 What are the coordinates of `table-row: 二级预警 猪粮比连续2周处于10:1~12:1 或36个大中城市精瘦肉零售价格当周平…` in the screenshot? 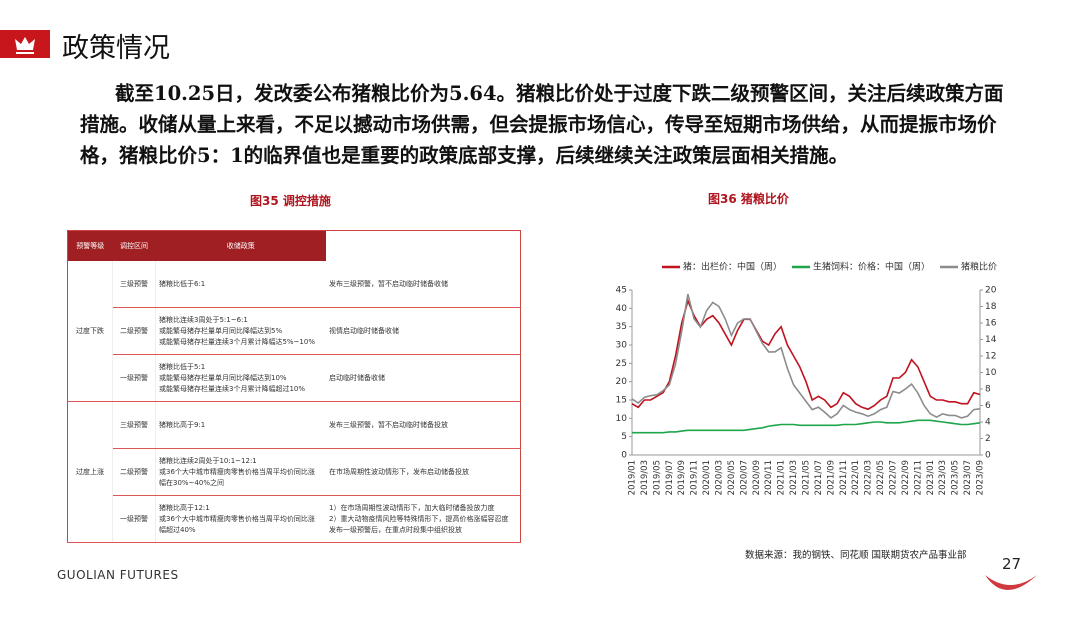 It's located at (294, 472).